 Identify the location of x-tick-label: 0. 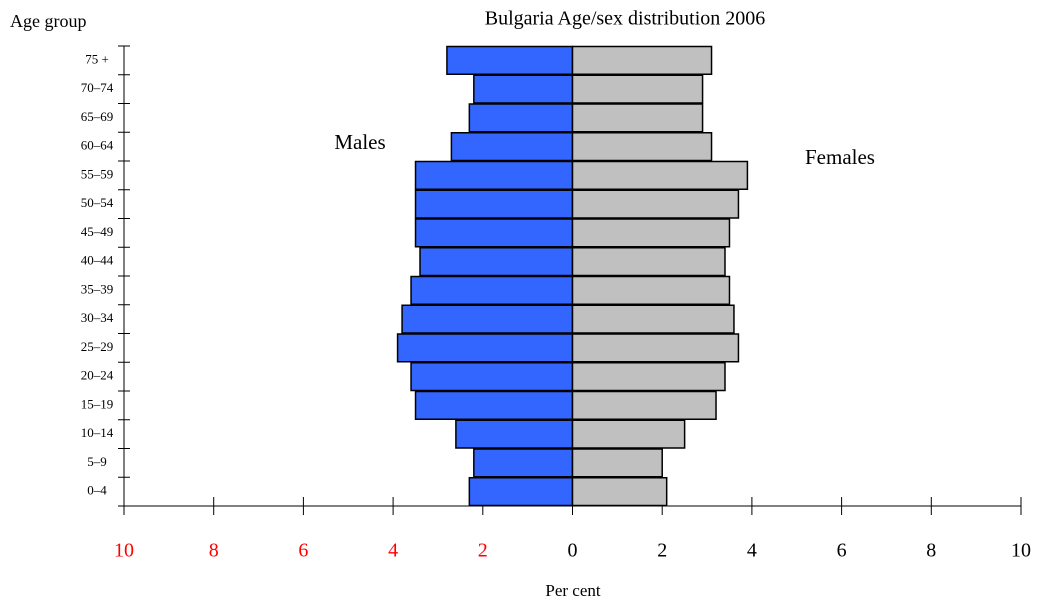
(573, 551).